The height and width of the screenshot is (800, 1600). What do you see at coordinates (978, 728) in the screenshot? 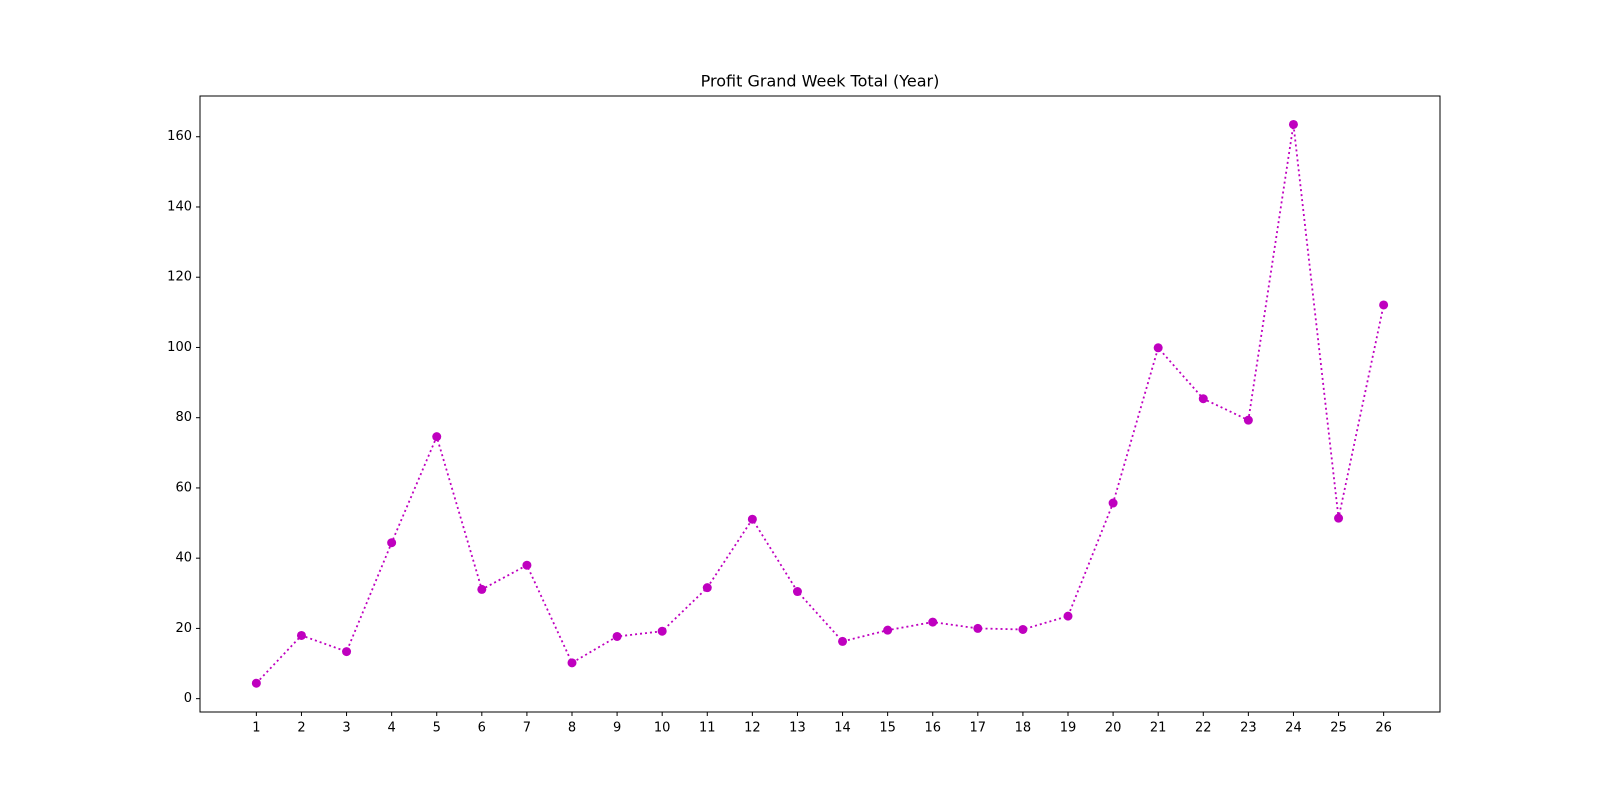
I see `x-tick-label: 17` at bounding box center [978, 728].